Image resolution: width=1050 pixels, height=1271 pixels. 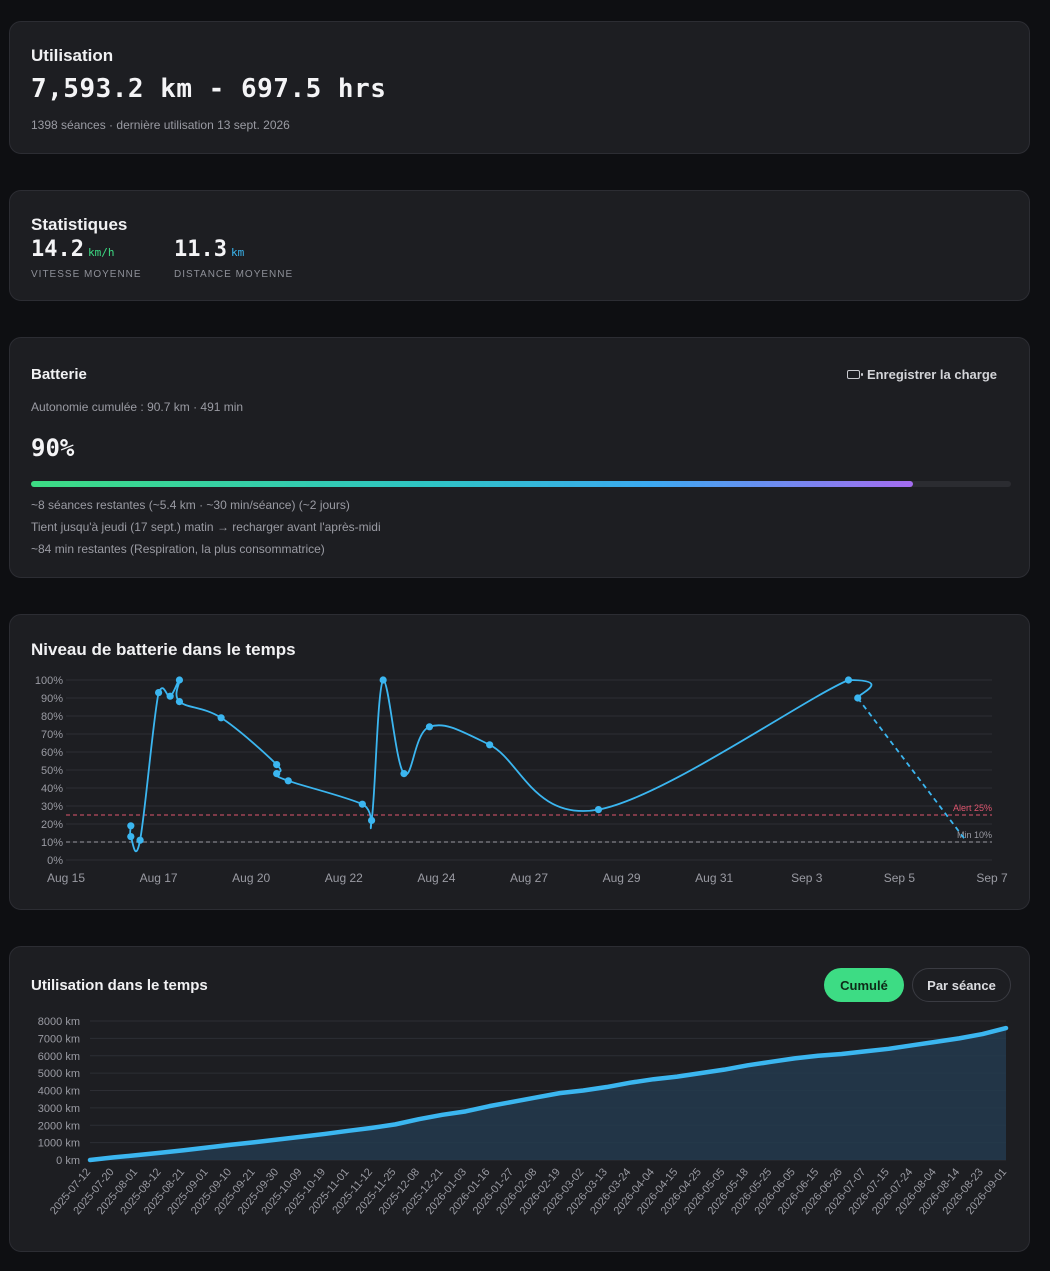 What do you see at coordinates (79, 224) in the screenshot?
I see `stats-title: Statistiques` at bounding box center [79, 224].